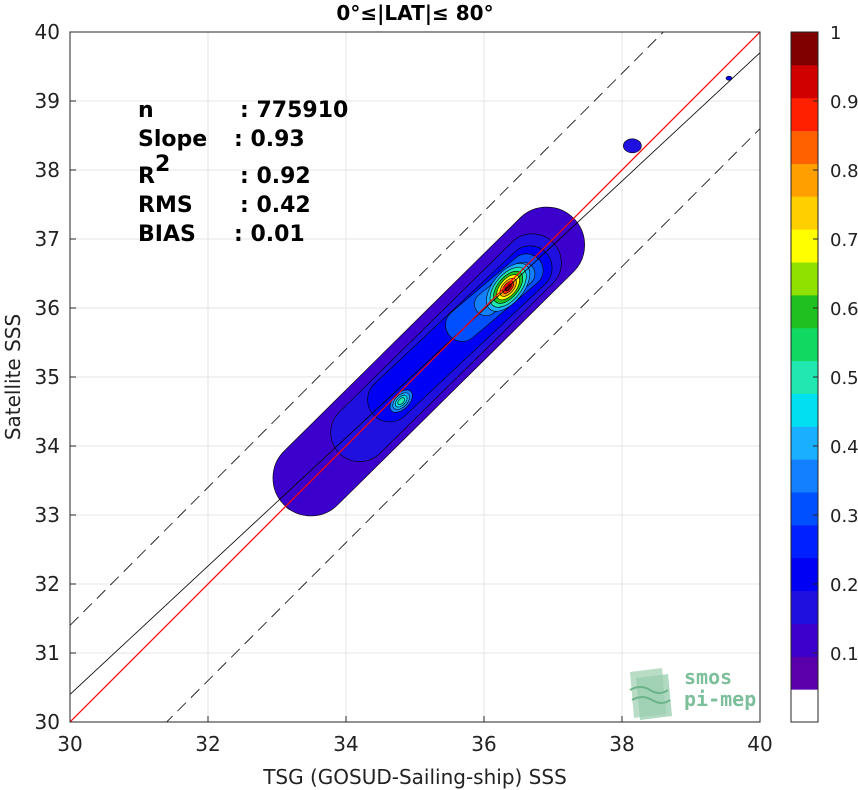  What do you see at coordinates (415, 736) in the screenshot?
I see `x-axis-ticks: 30 32 34 36 38 40` at bounding box center [415, 736].